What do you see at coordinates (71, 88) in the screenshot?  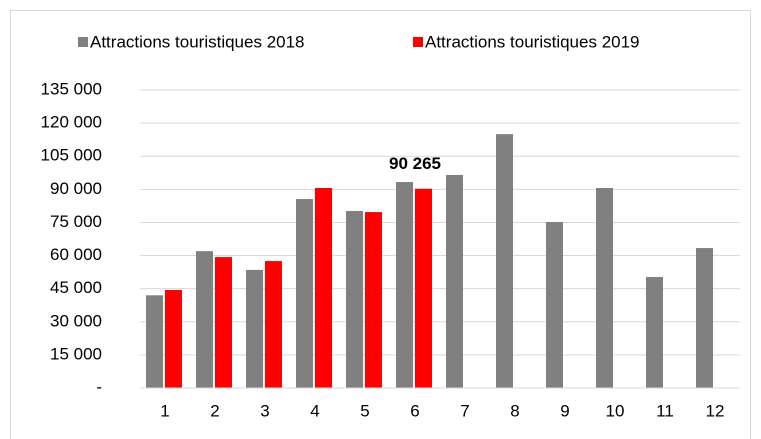 I see `y-tick-label: 135 000` at bounding box center [71, 88].